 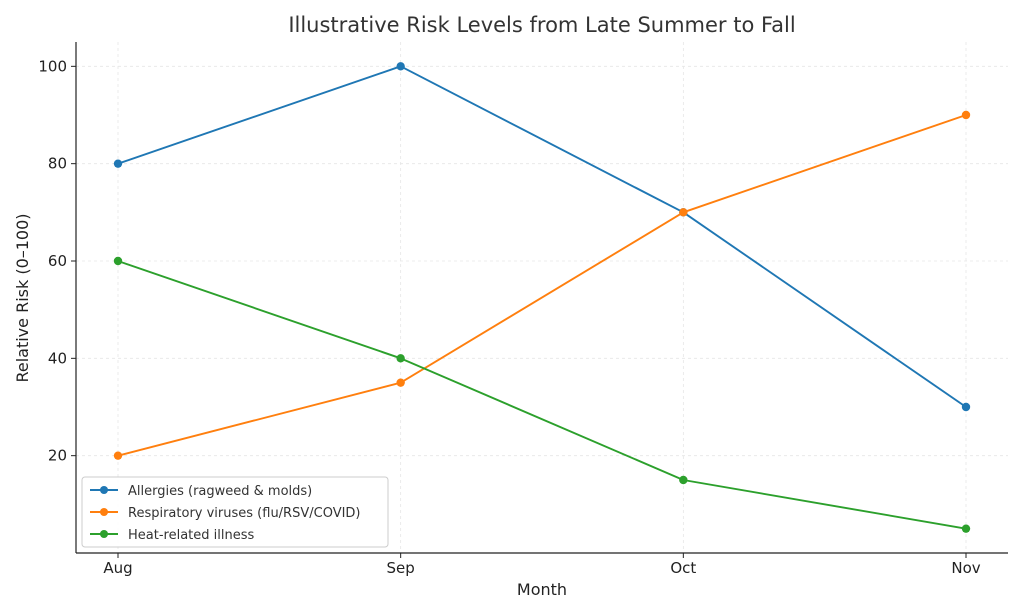 I want to click on y-axis-label: Relative Risk (0–100), so click(x=22, y=297).